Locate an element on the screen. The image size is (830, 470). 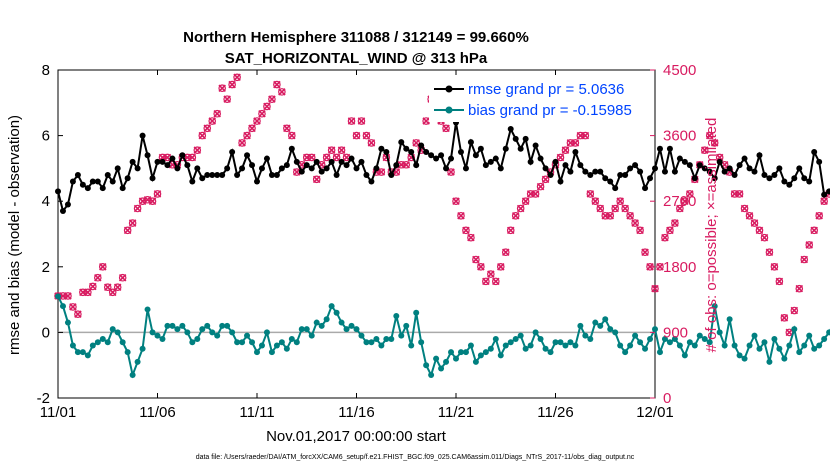
y-right-tick-label: 4500 is located at coordinates (679, 70).